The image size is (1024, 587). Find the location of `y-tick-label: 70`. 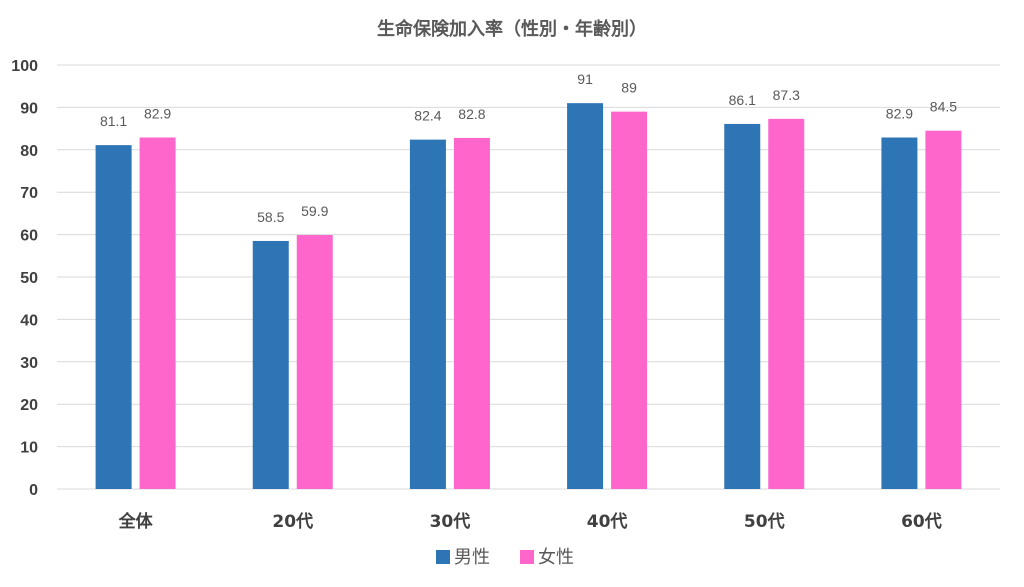

y-tick-label: 70 is located at coordinates (29, 193).